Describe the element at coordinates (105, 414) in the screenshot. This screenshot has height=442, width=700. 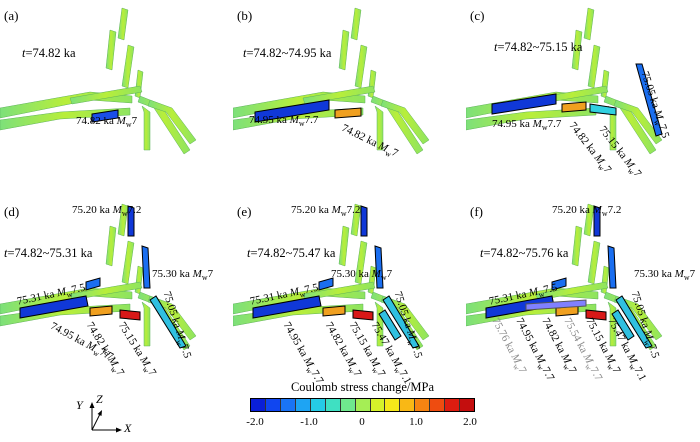
I see `coordinate-axes: Y Z X` at that location.